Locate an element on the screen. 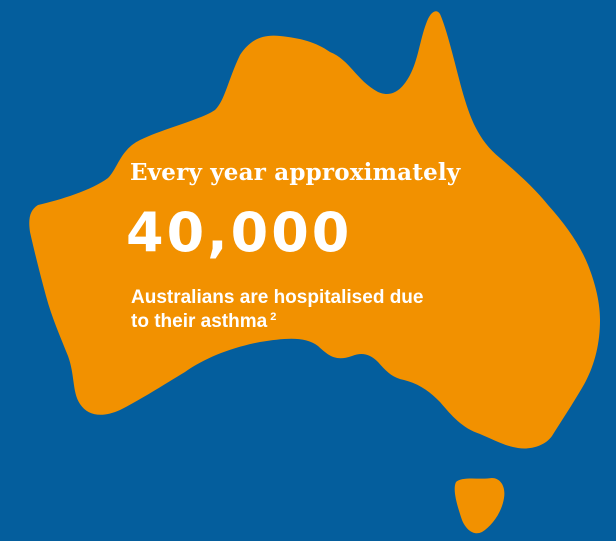 This screenshot has width=616, height=541. reference-superscript: 2 is located at coordinates (273, 316).